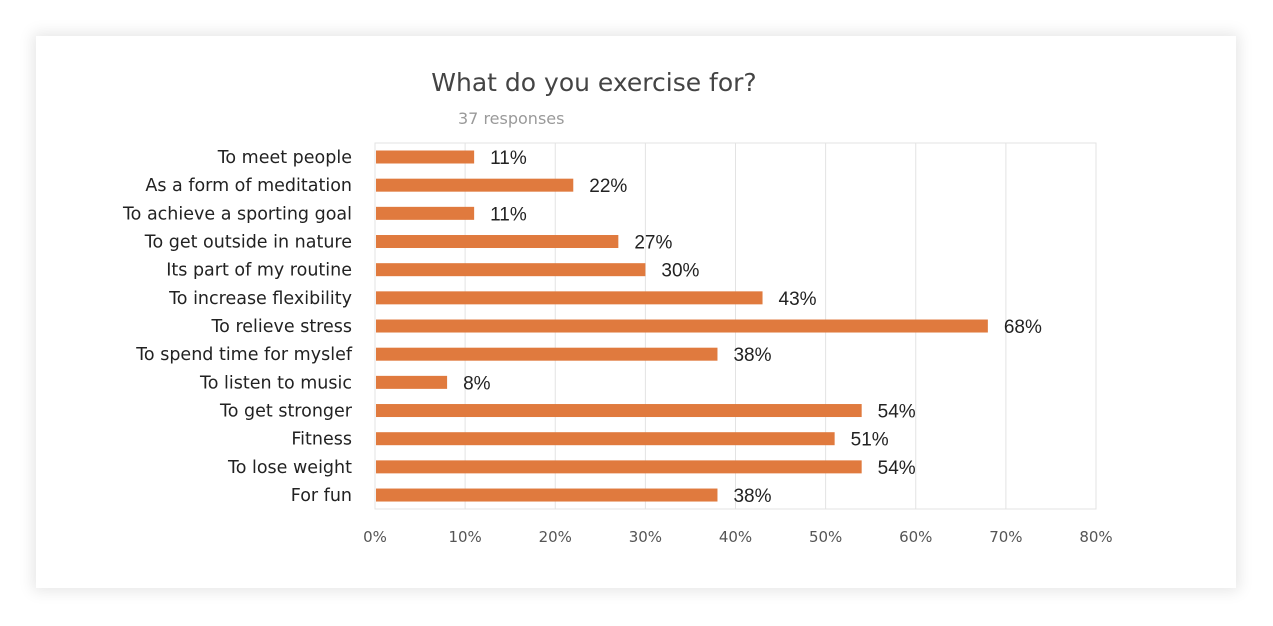 This screenshot has height=626, width=1273. What do you see at coordinates (798, 299) in the screenshot?
I see `data-label: 43%` at bounding box center [798, 299].